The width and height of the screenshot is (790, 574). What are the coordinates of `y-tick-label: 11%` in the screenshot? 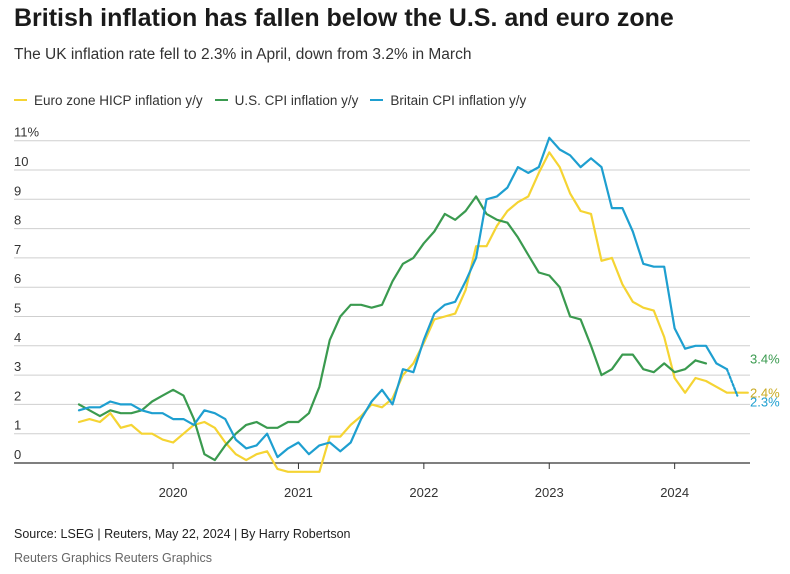 It's located at (26, 132).